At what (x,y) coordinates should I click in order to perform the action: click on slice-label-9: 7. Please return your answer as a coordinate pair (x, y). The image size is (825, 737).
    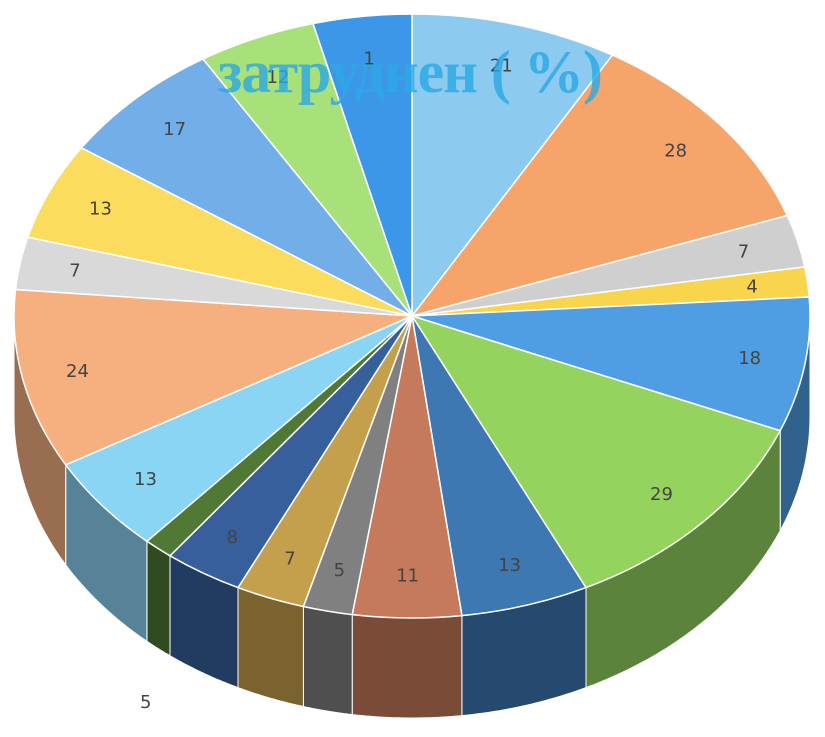
    Looking at the image, I should click on (289, 559).